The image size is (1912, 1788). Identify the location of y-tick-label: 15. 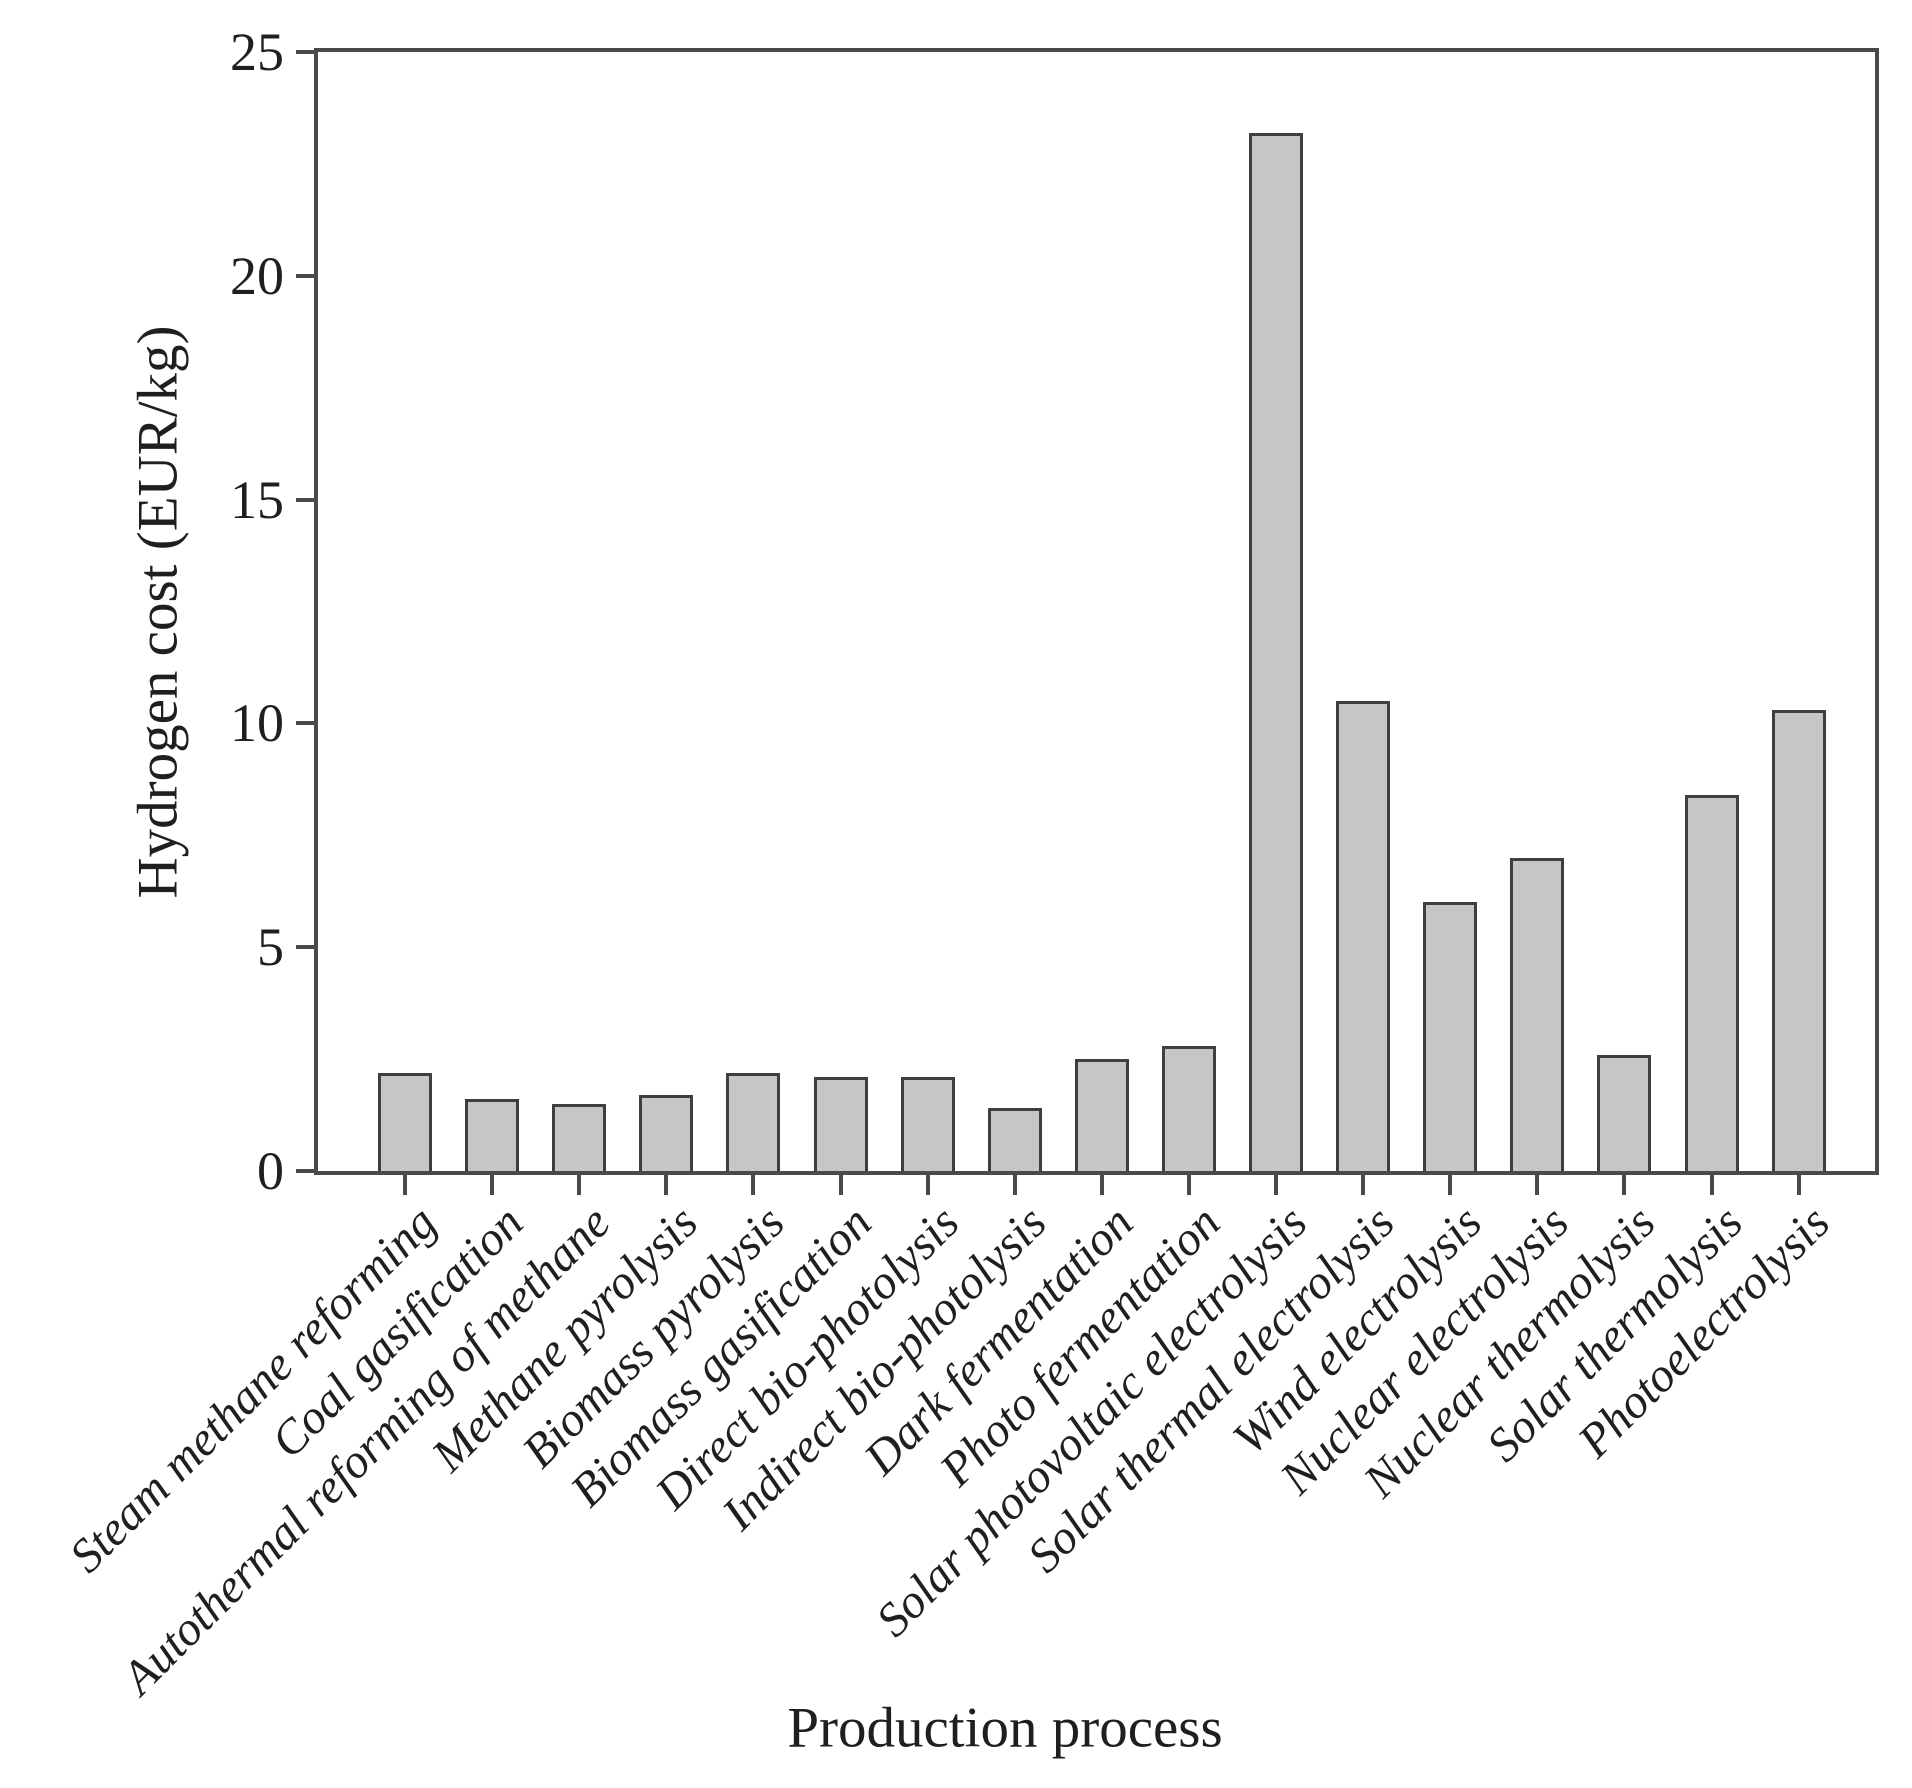
(257, 499).